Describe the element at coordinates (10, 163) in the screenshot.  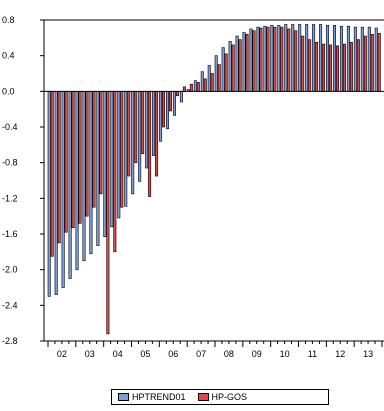
I see `y-tick-label: -0.8` at that location.